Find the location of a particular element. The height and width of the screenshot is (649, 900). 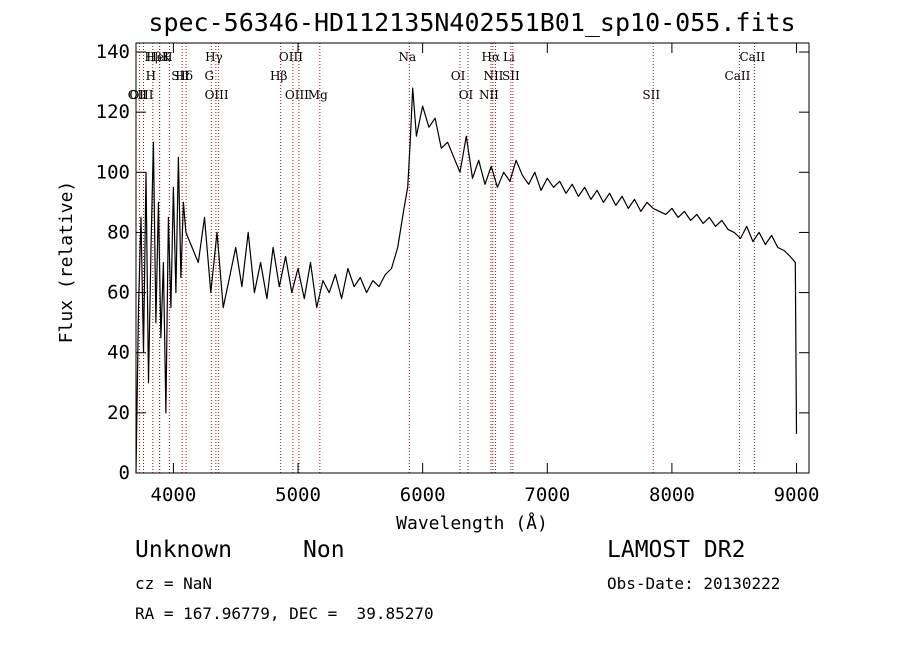

survey-name: LAMOST DR2 is located at coordinates (676, 550).